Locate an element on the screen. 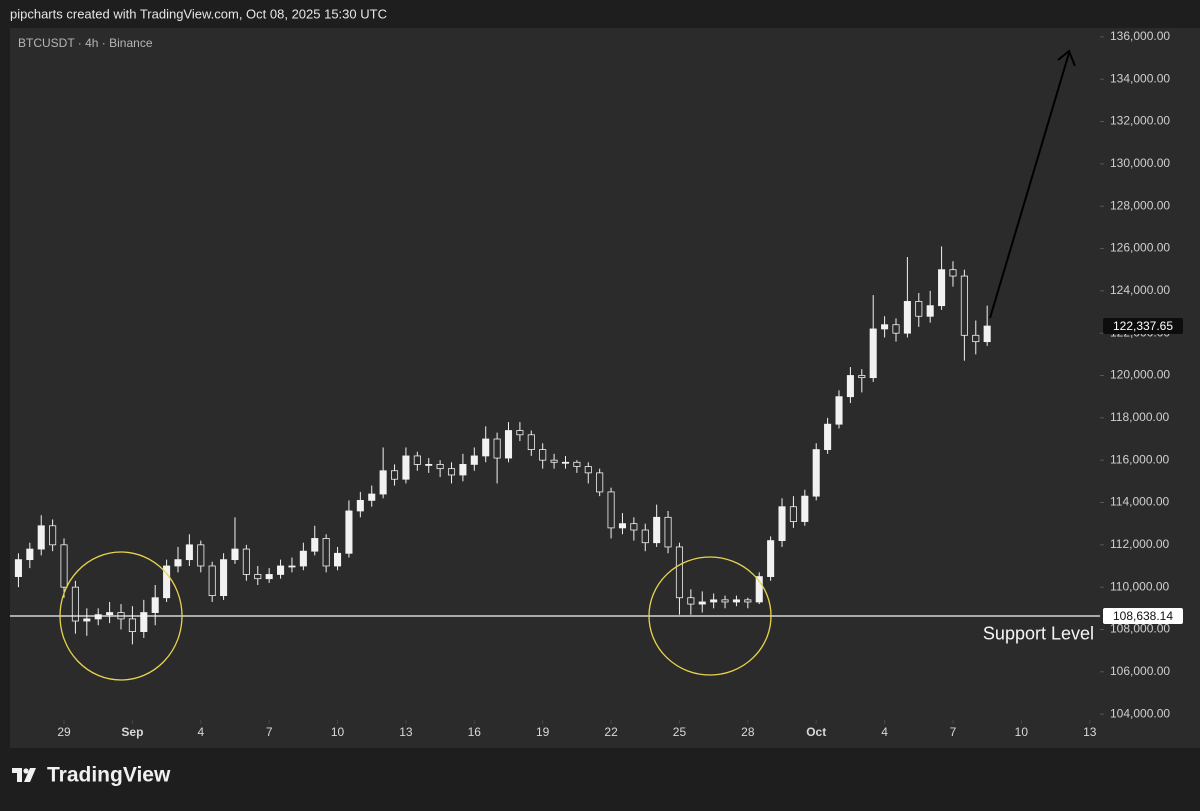 This screenshot has height=811, width=1200. y-tick-label: 108,000.00 is located at coordinates (1140, 629).